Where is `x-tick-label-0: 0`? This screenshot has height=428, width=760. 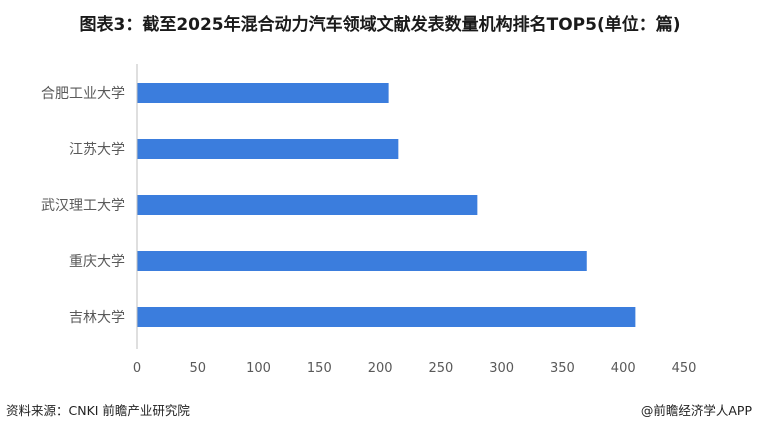 x-tick-label-0: 0 is located at coordinates (137, 368).